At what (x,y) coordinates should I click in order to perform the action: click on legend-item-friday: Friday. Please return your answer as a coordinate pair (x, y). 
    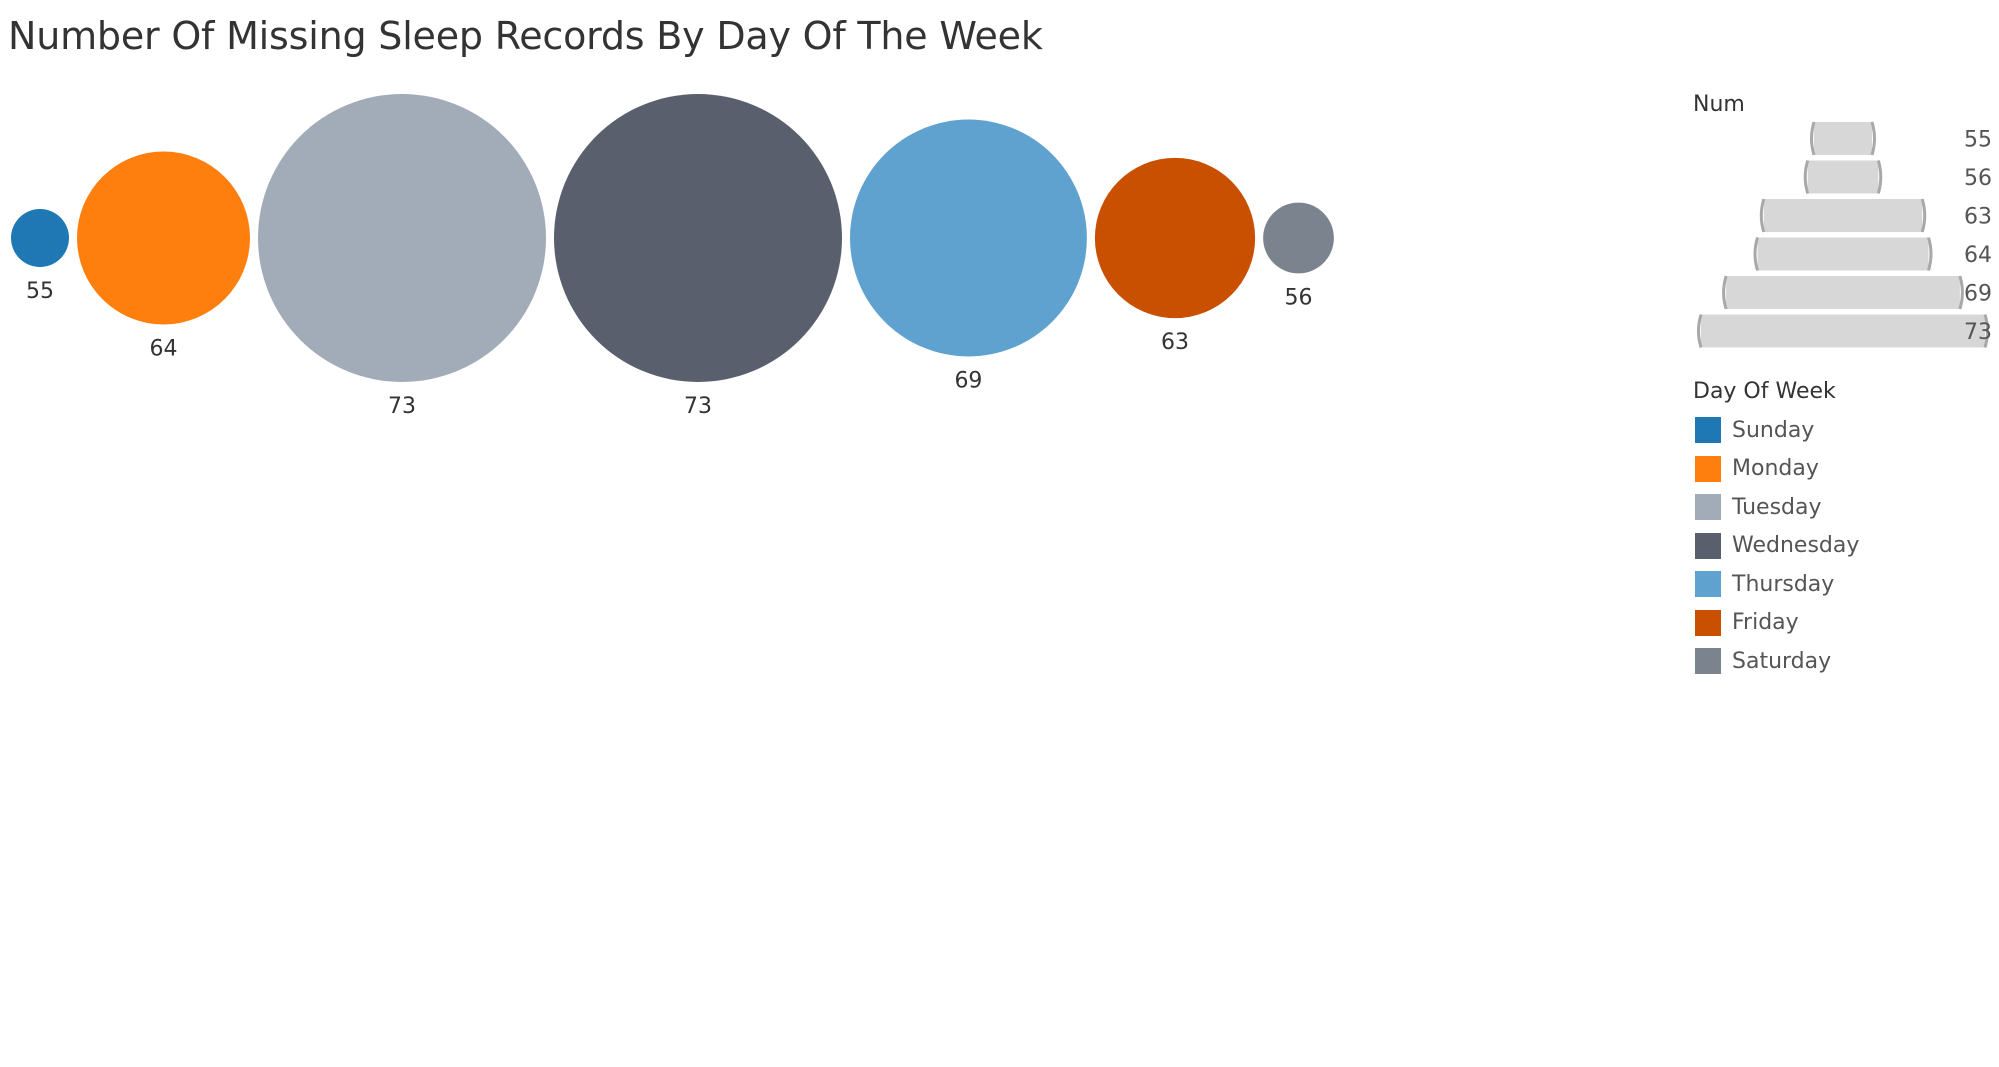
    Looking at the image, I should click on (1777, 623).